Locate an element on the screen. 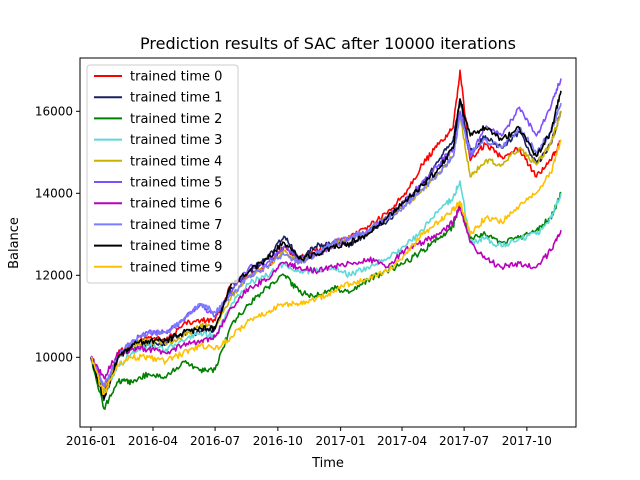 This screenshot has width=640, height=480. x-tick-label: 2017-04 is located at coordinates (402, 441).